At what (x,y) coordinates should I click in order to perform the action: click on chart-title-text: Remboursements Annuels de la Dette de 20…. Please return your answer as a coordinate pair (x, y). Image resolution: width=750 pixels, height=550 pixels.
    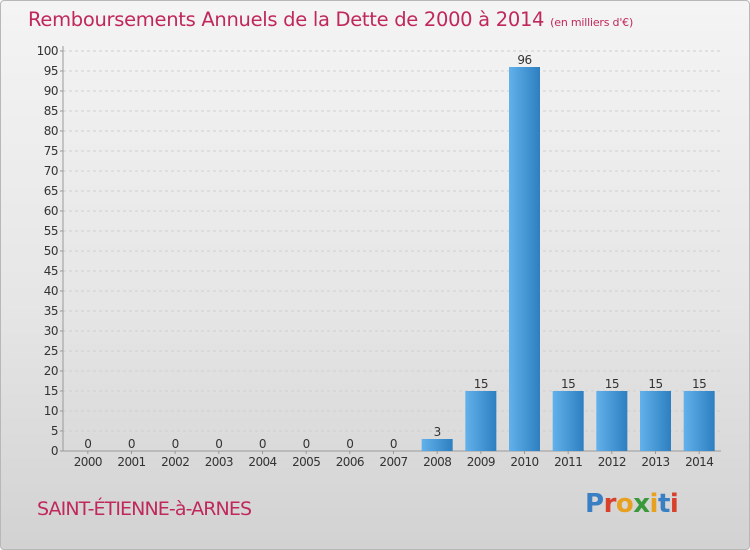
    Looking at the image, I should click on (286, 19).